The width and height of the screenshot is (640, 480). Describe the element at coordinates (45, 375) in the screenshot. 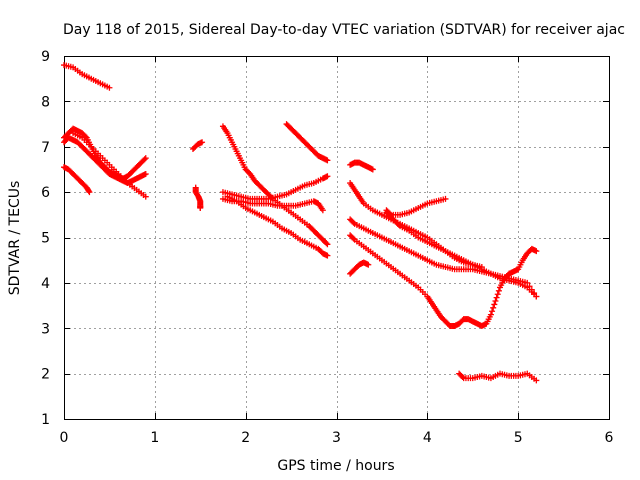

I see `y-tick-label: 2` at that location.